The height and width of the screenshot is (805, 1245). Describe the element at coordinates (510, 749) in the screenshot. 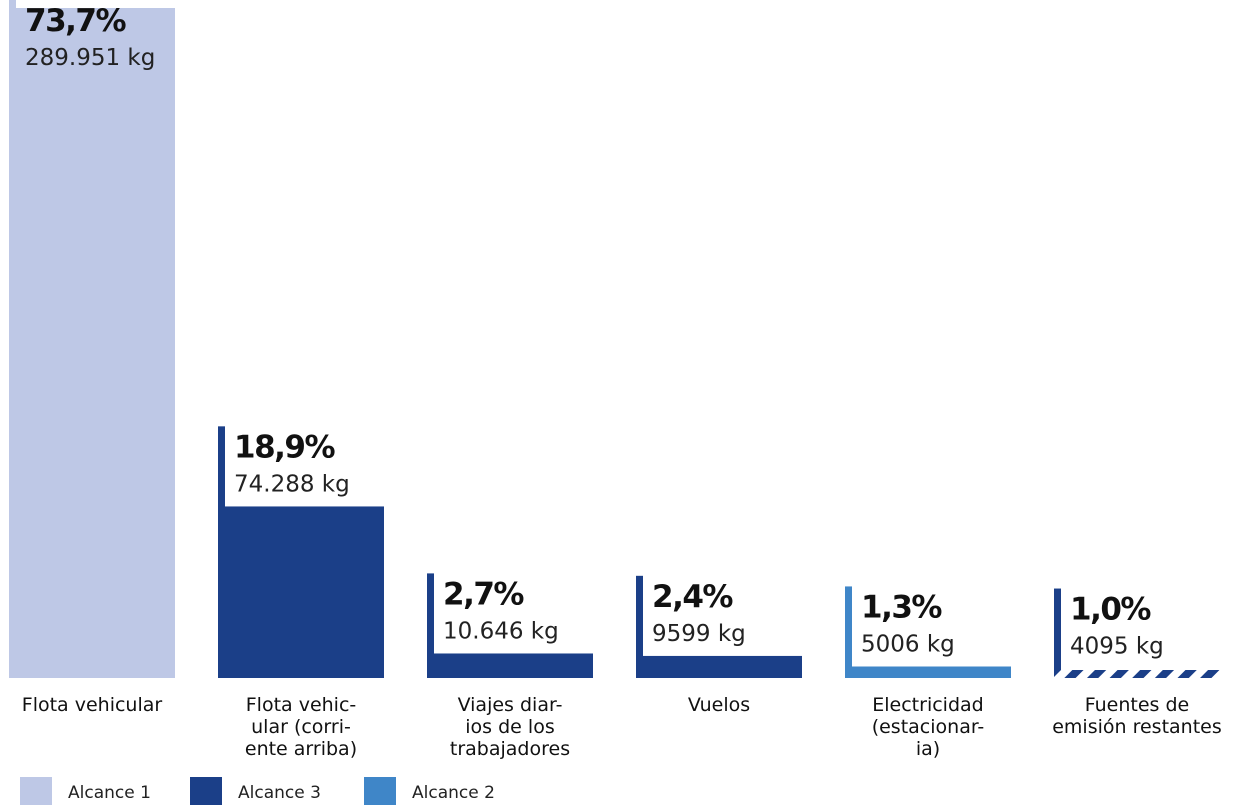

I see `category-label-line: trabajadores` at that location.